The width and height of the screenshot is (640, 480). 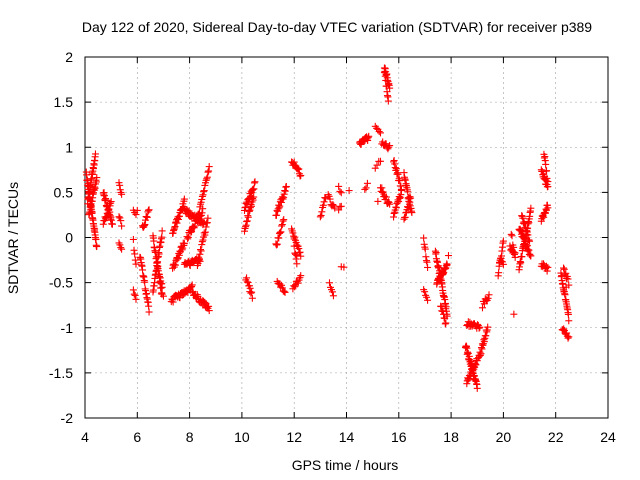 What do you see at coordinates (61, 373) in the screenshot?
I see `y-tick-label: -1.5` at bounding box center [61, 373].